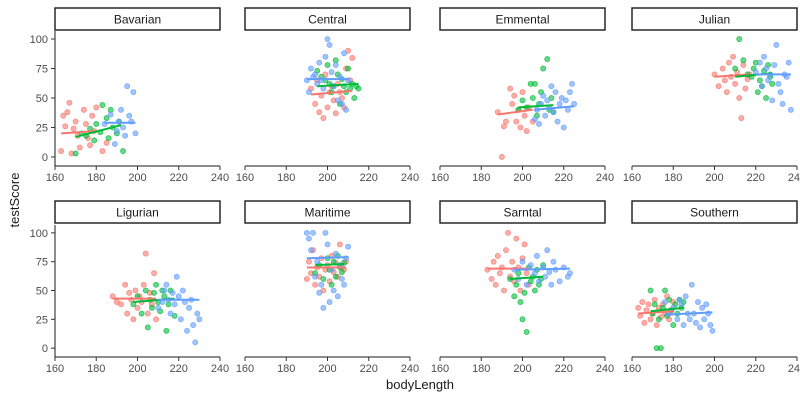 The width and height of the screenshot is (800, 405). What do you see at coordinates (45, 349) in the screenshot?
I see `y-tick-label: 0` at bounding box center [45, 349].